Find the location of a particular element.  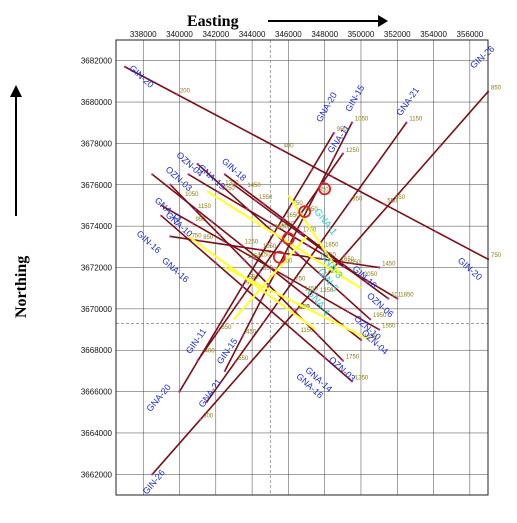

x-tick-label: 340000 is located at coordinates (179, 34).